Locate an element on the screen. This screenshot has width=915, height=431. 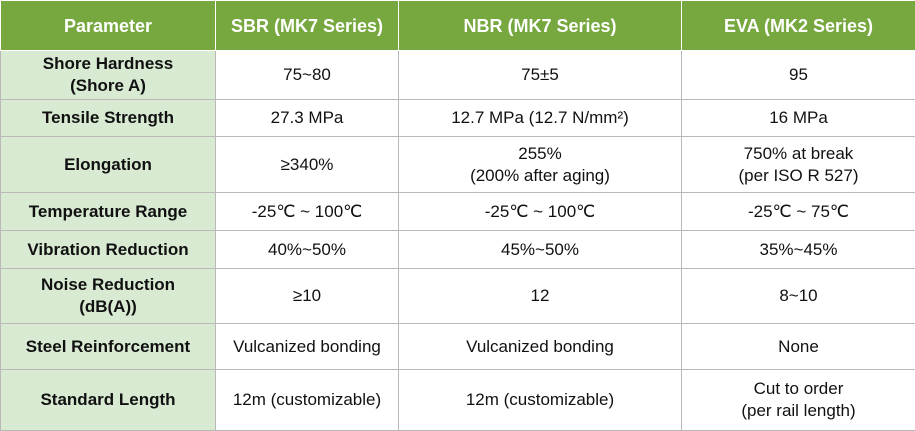
cell-sbr: 40%~50% is located at coordinates (307, 250).